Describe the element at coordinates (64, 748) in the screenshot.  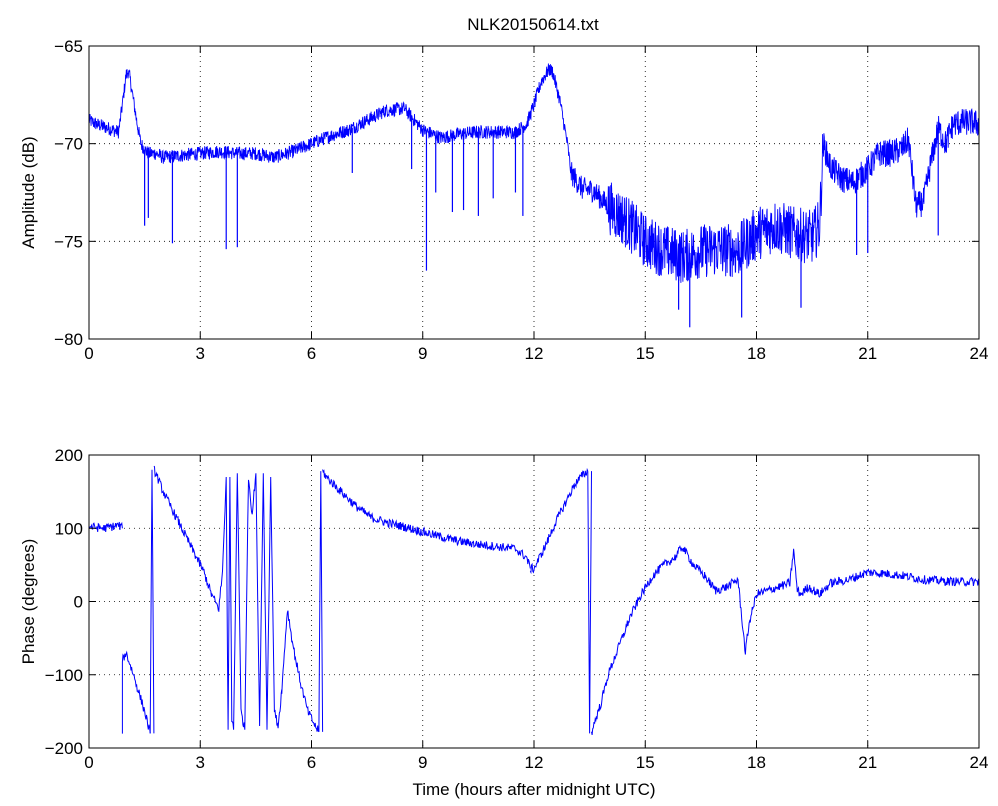
I see `y-tick-label: −200` at that location.